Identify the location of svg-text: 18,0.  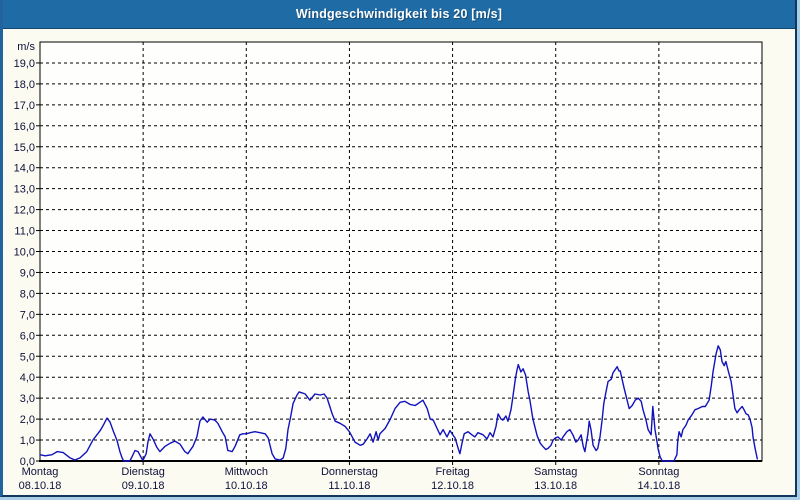
(24, 85).